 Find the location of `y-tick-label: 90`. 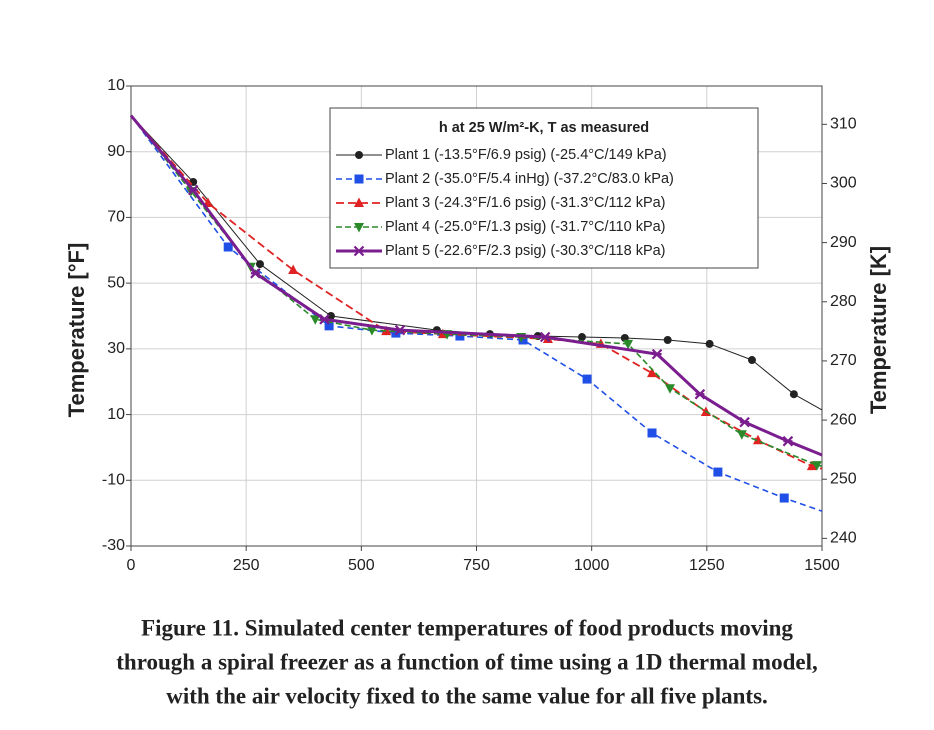

y-tick-label: 90 is located at coordinates (116, 151).